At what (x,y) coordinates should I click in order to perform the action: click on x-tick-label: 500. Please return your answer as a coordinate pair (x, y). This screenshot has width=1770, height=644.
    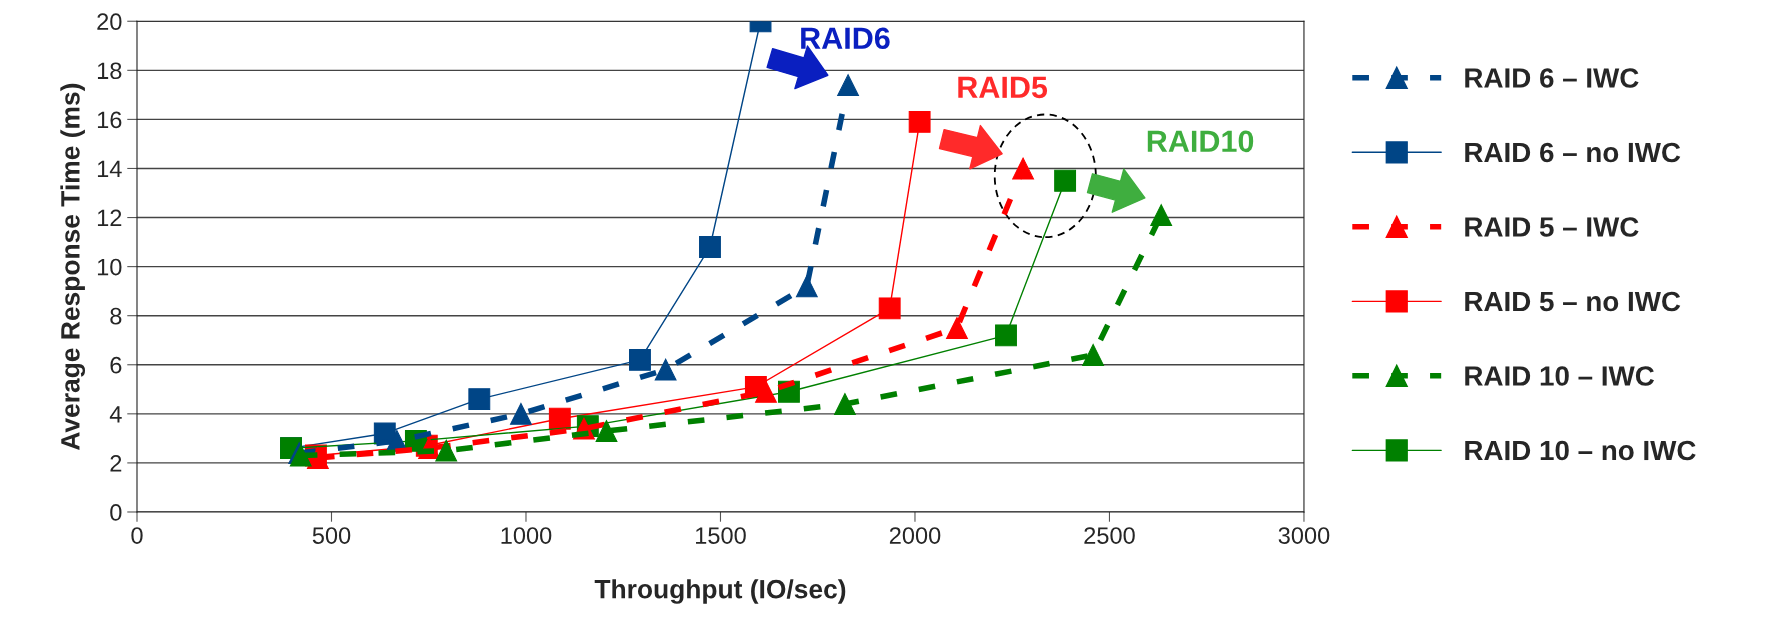
    Looking at the image, I should click on (331, 535).